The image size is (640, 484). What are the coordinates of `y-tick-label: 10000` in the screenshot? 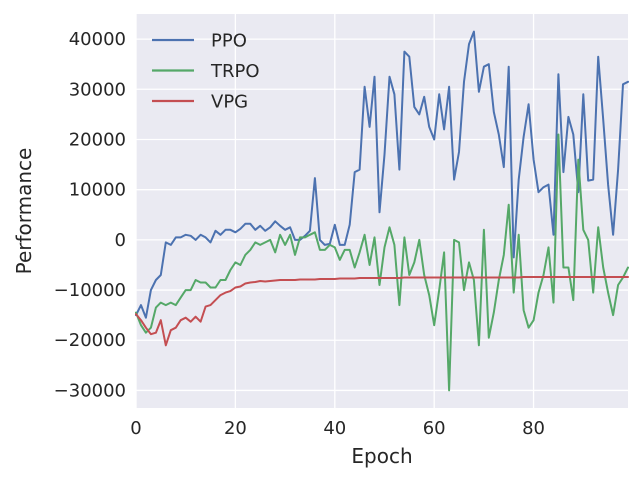 It's located at (97, 190).